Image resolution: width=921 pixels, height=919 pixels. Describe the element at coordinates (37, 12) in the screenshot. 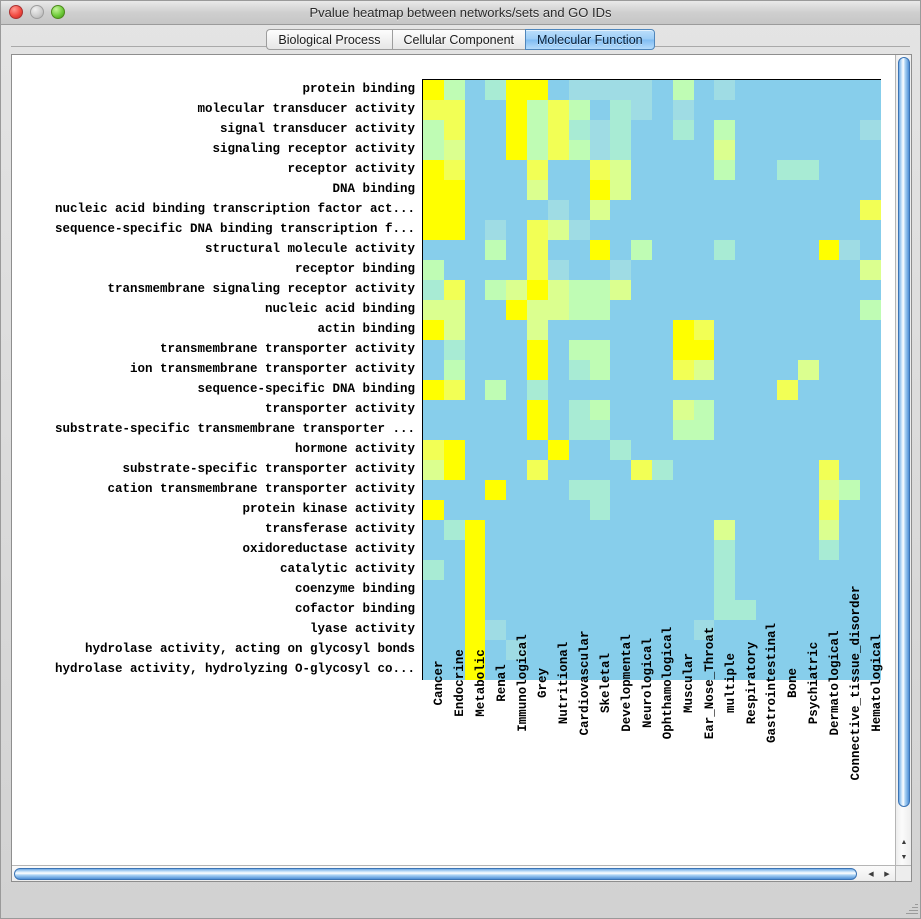

I see `minimize-button-icon` at that location.